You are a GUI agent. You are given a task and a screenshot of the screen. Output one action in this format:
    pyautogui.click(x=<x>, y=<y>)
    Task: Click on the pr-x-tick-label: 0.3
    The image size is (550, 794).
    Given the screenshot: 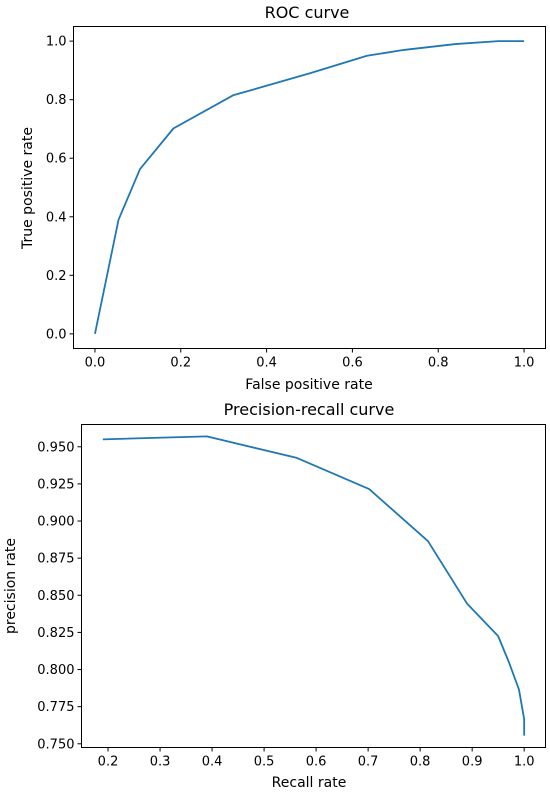 What is the action you would take?
    pyautogui.click(x=160, y=762)
    